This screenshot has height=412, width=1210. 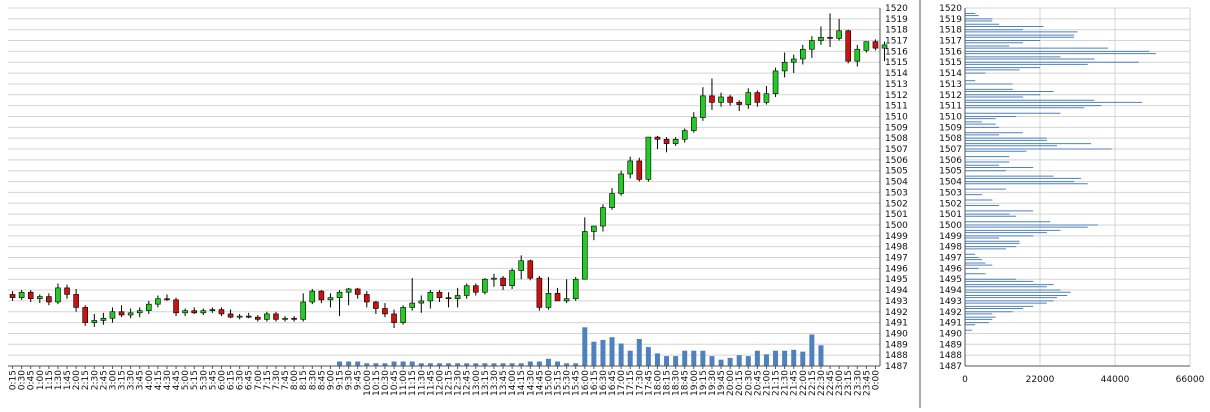 I want to click on x-tick-22:15: 22:15, so click(x=813, y=383).